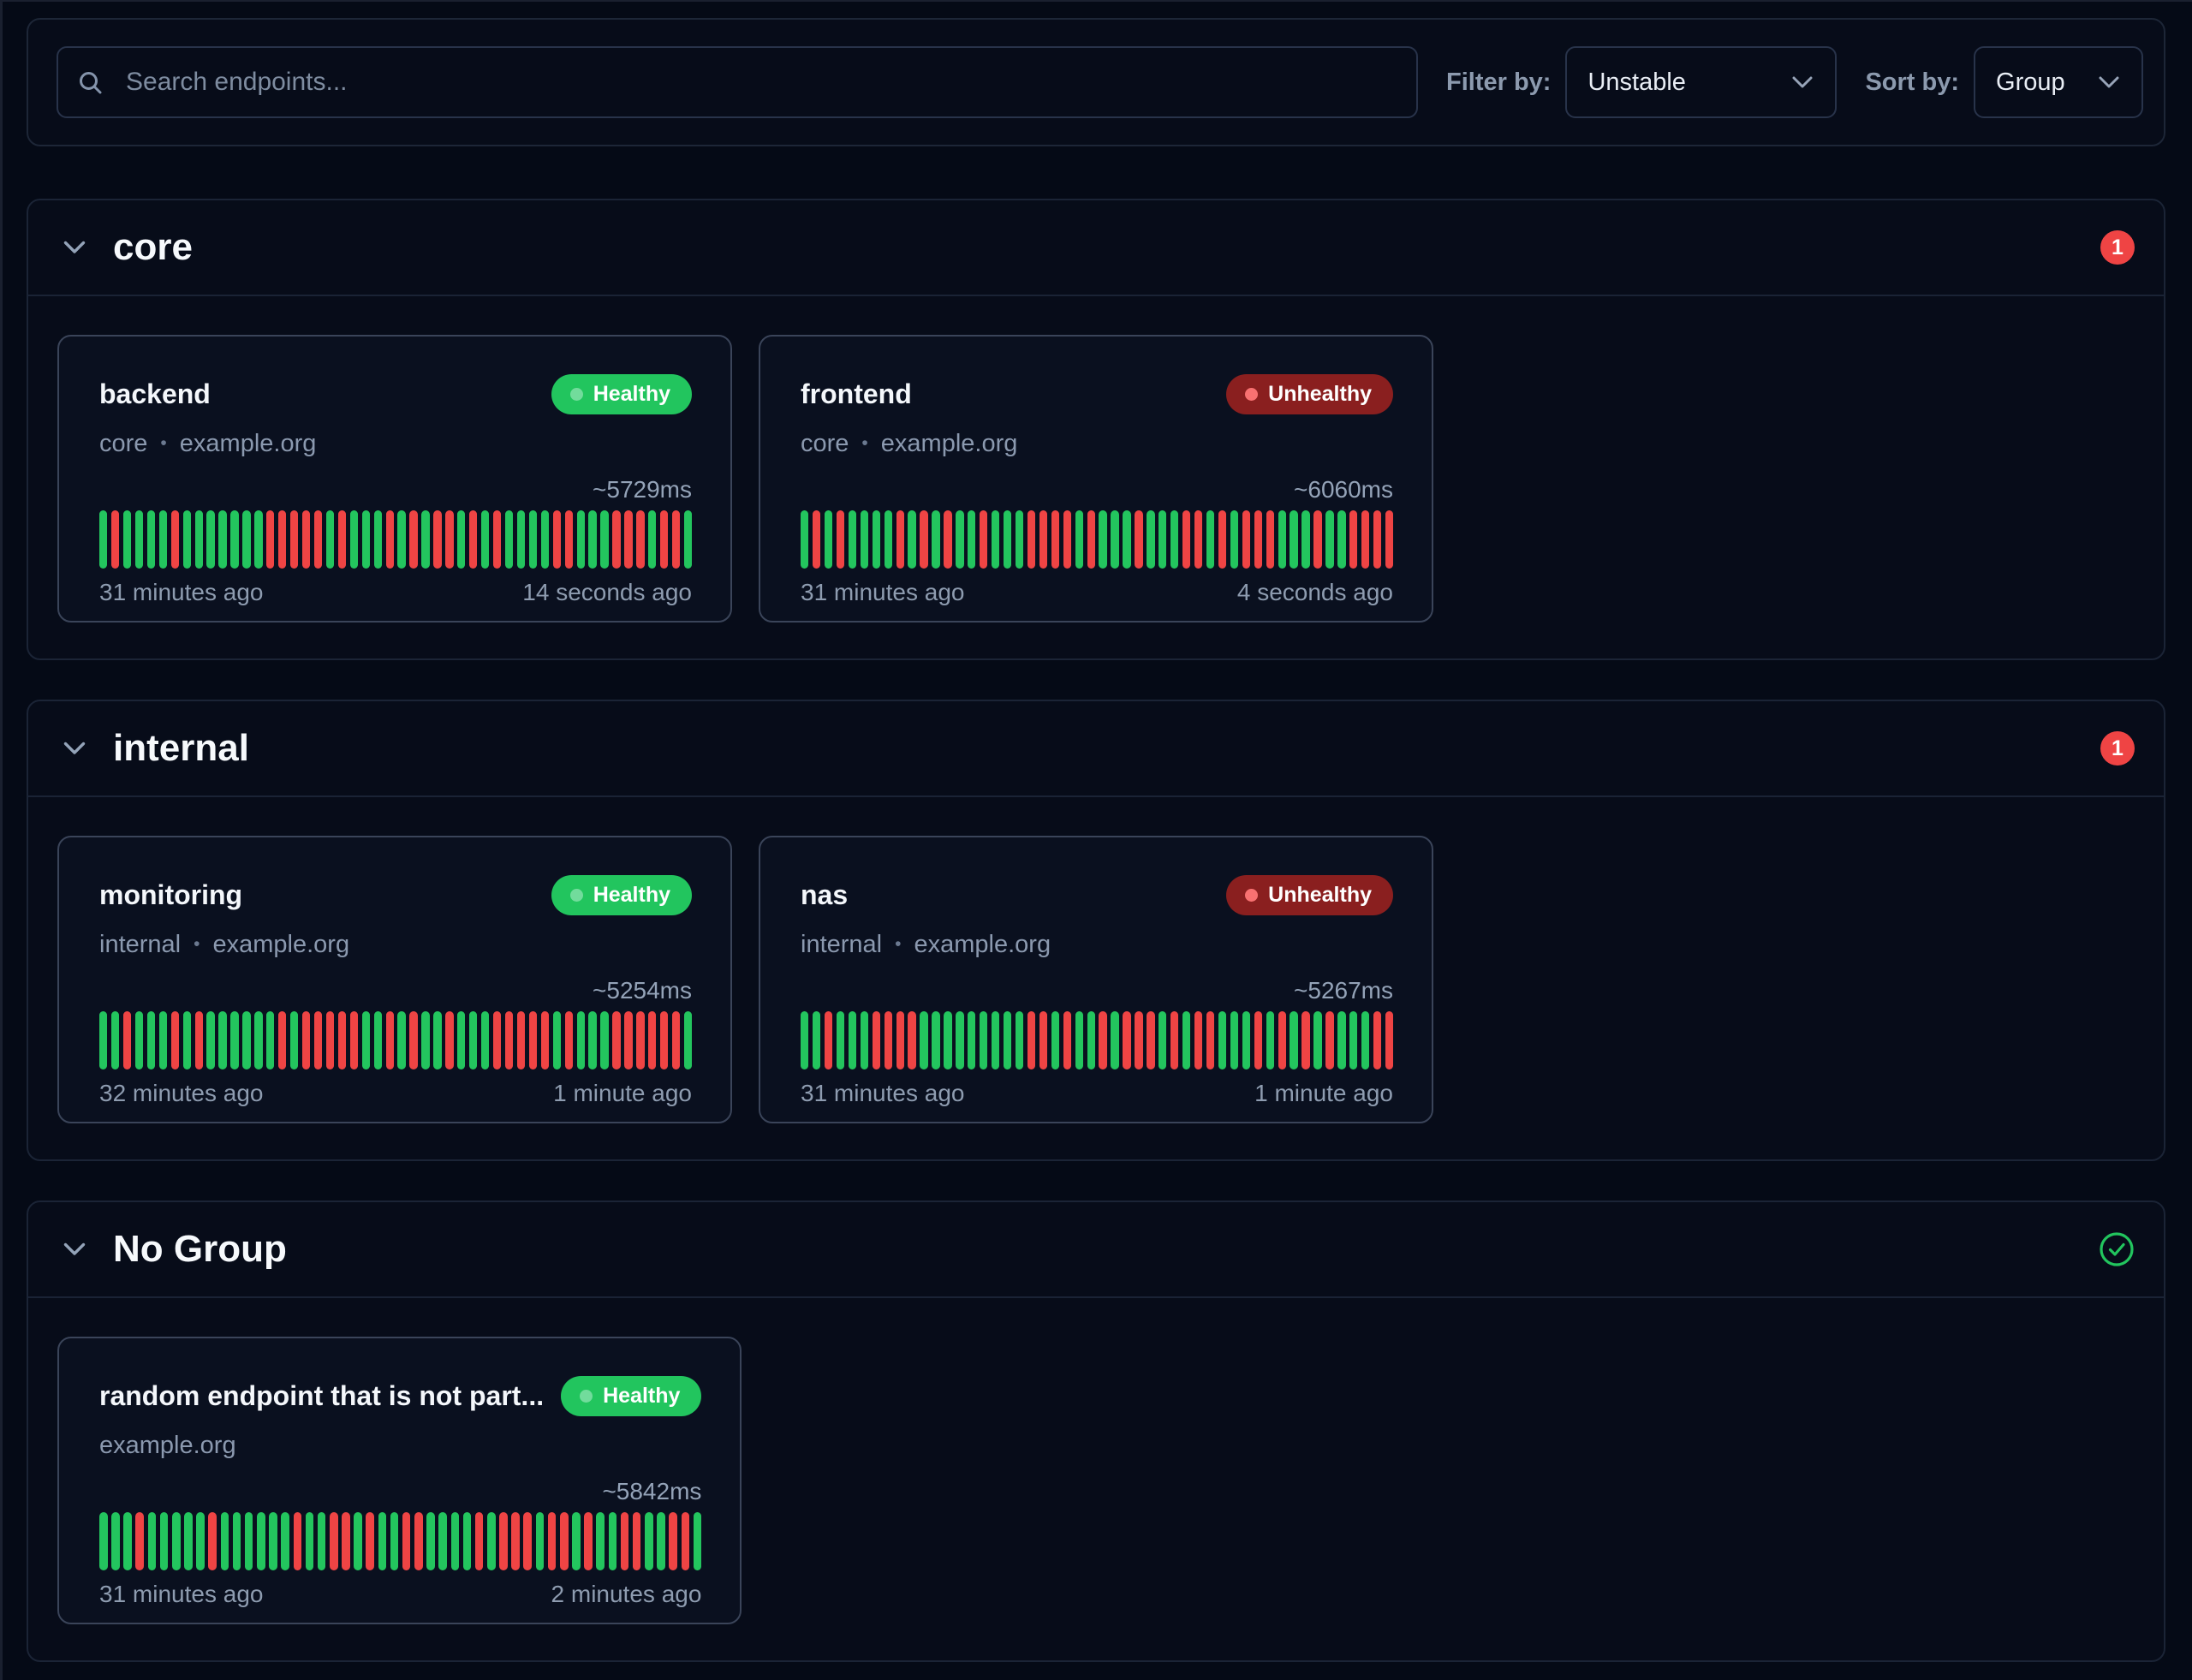  I want to click on uptime-bars-chart, so click(396, 539).